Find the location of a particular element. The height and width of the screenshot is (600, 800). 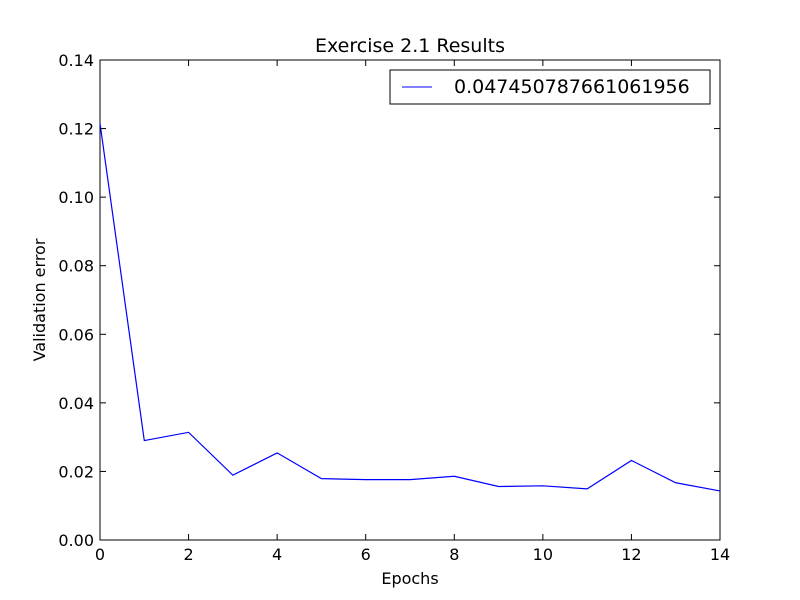

x-tick-label: 8 is located at coordinates (454, 554).